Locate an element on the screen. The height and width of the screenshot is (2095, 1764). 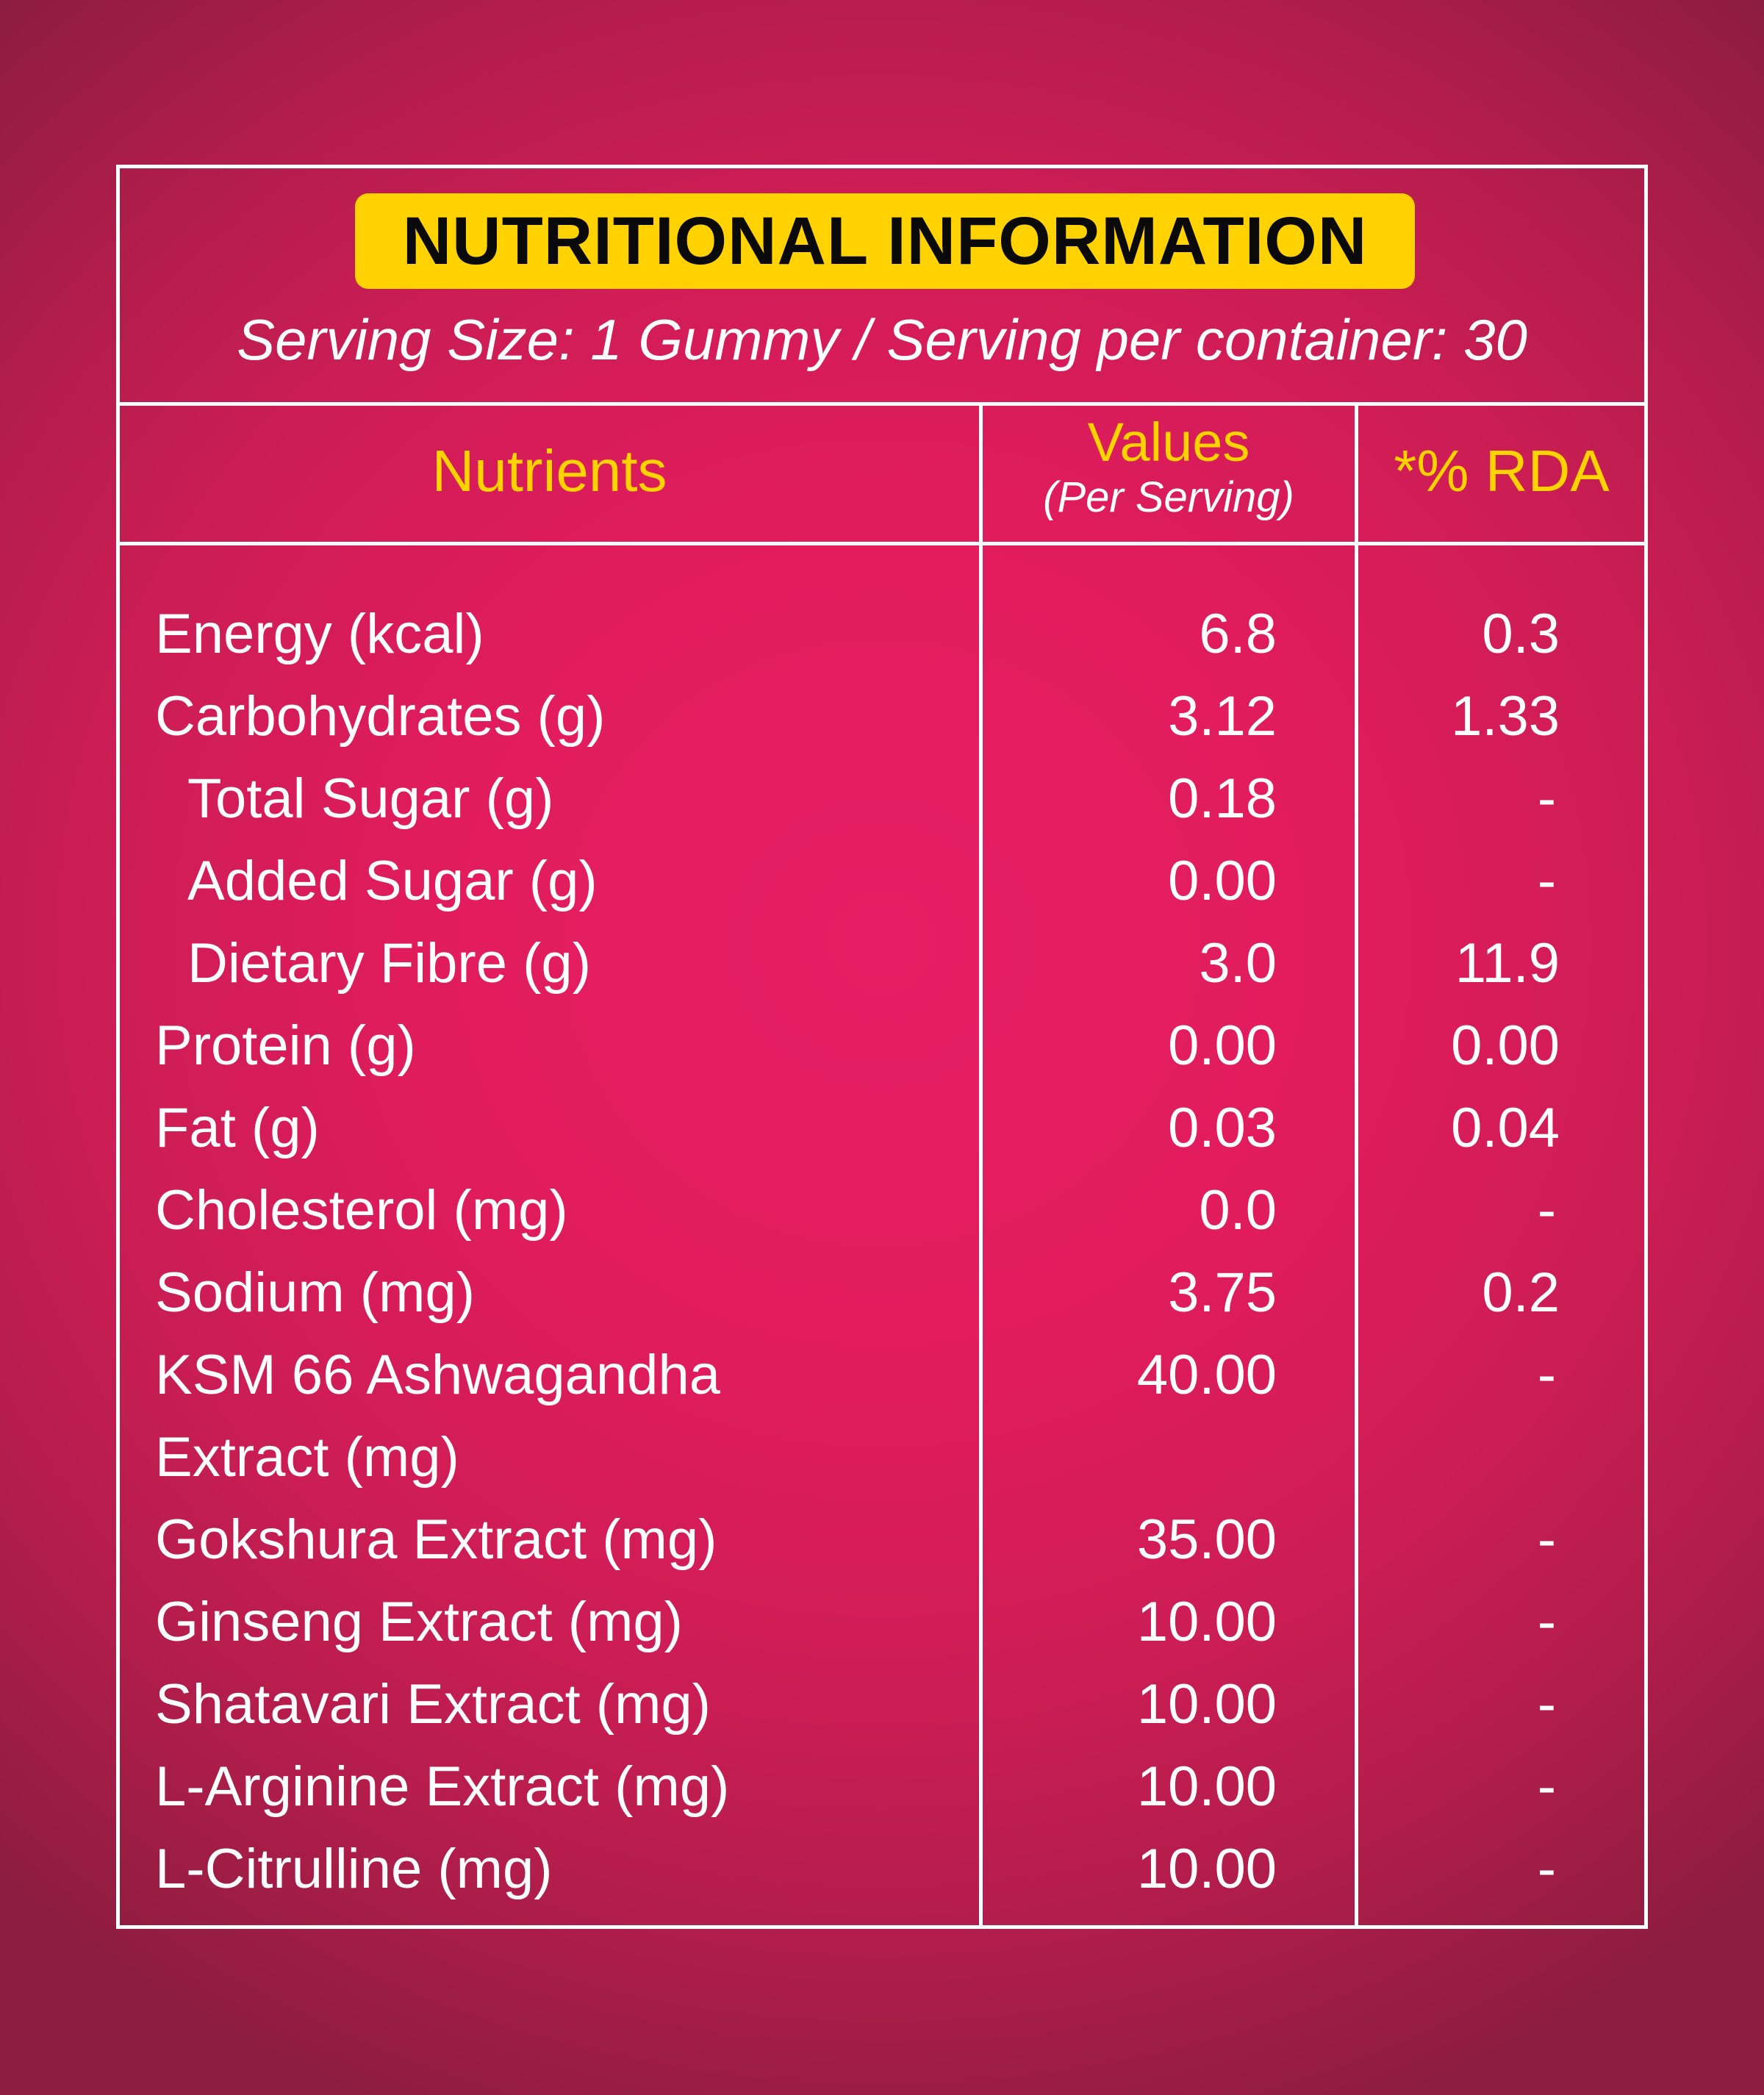
nutrient-name: Shatavari Extract (mg) is located at coordinates (433, 1704).